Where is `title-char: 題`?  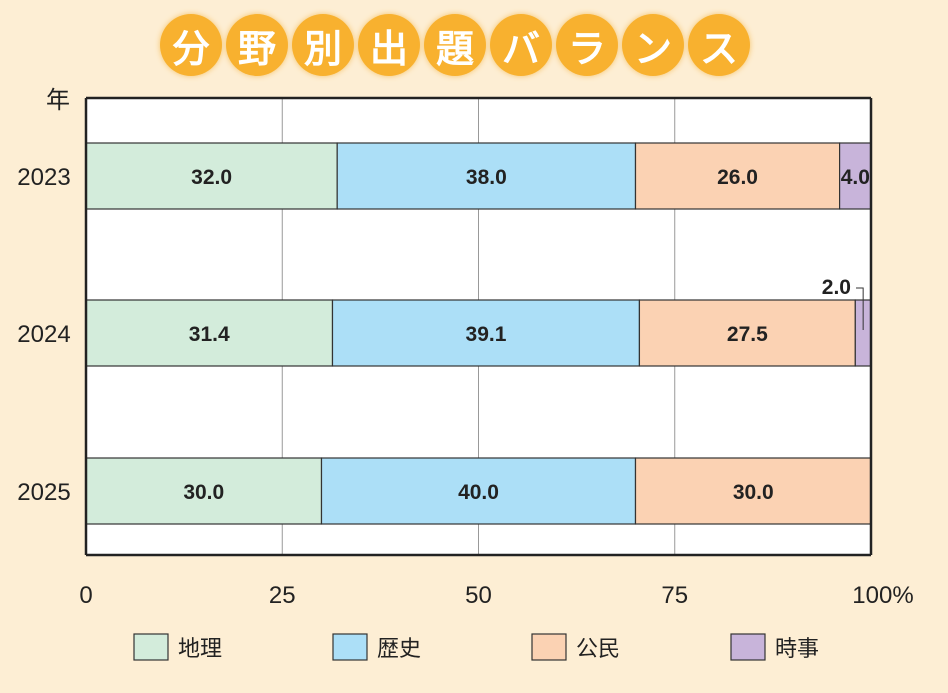 title-char: 題 is located at coordinates (455, 45).